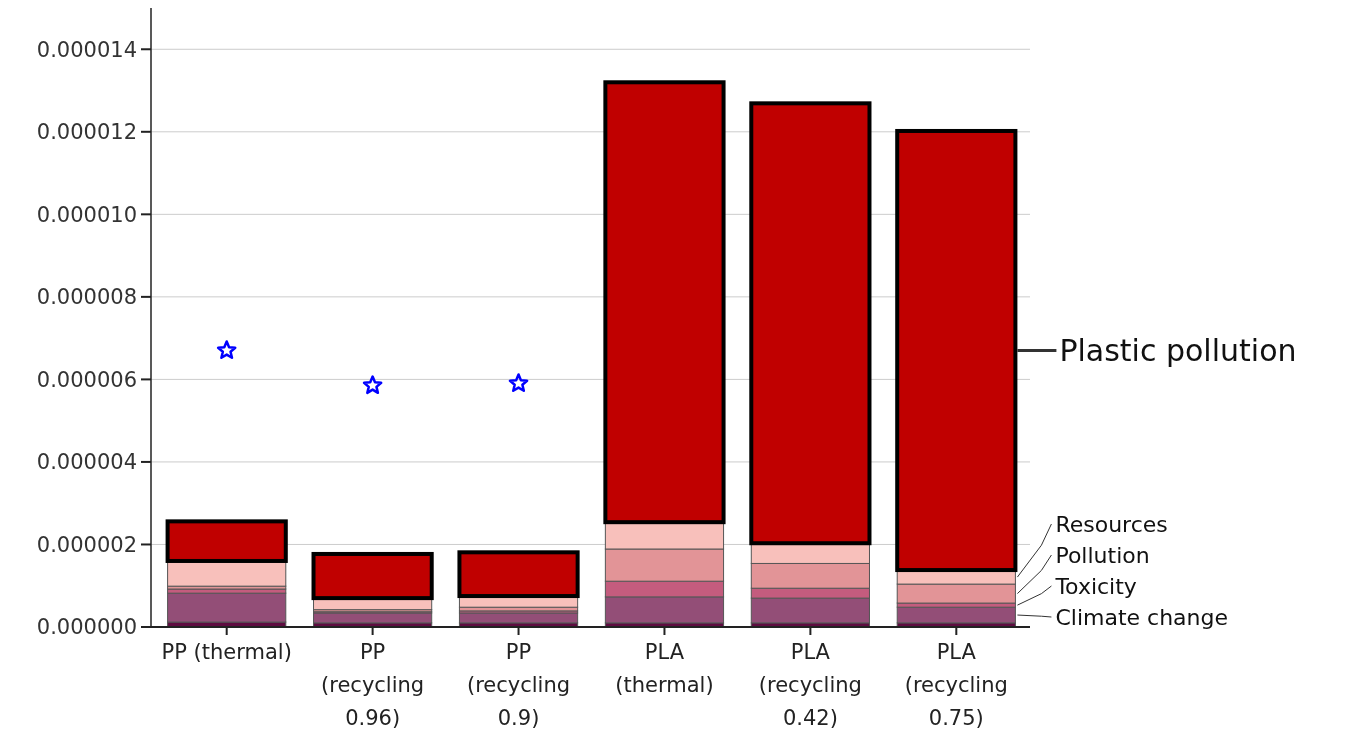 The image size is (1349, 739). I want to click on y-tick-label: 0.000002, so click(86, 544).